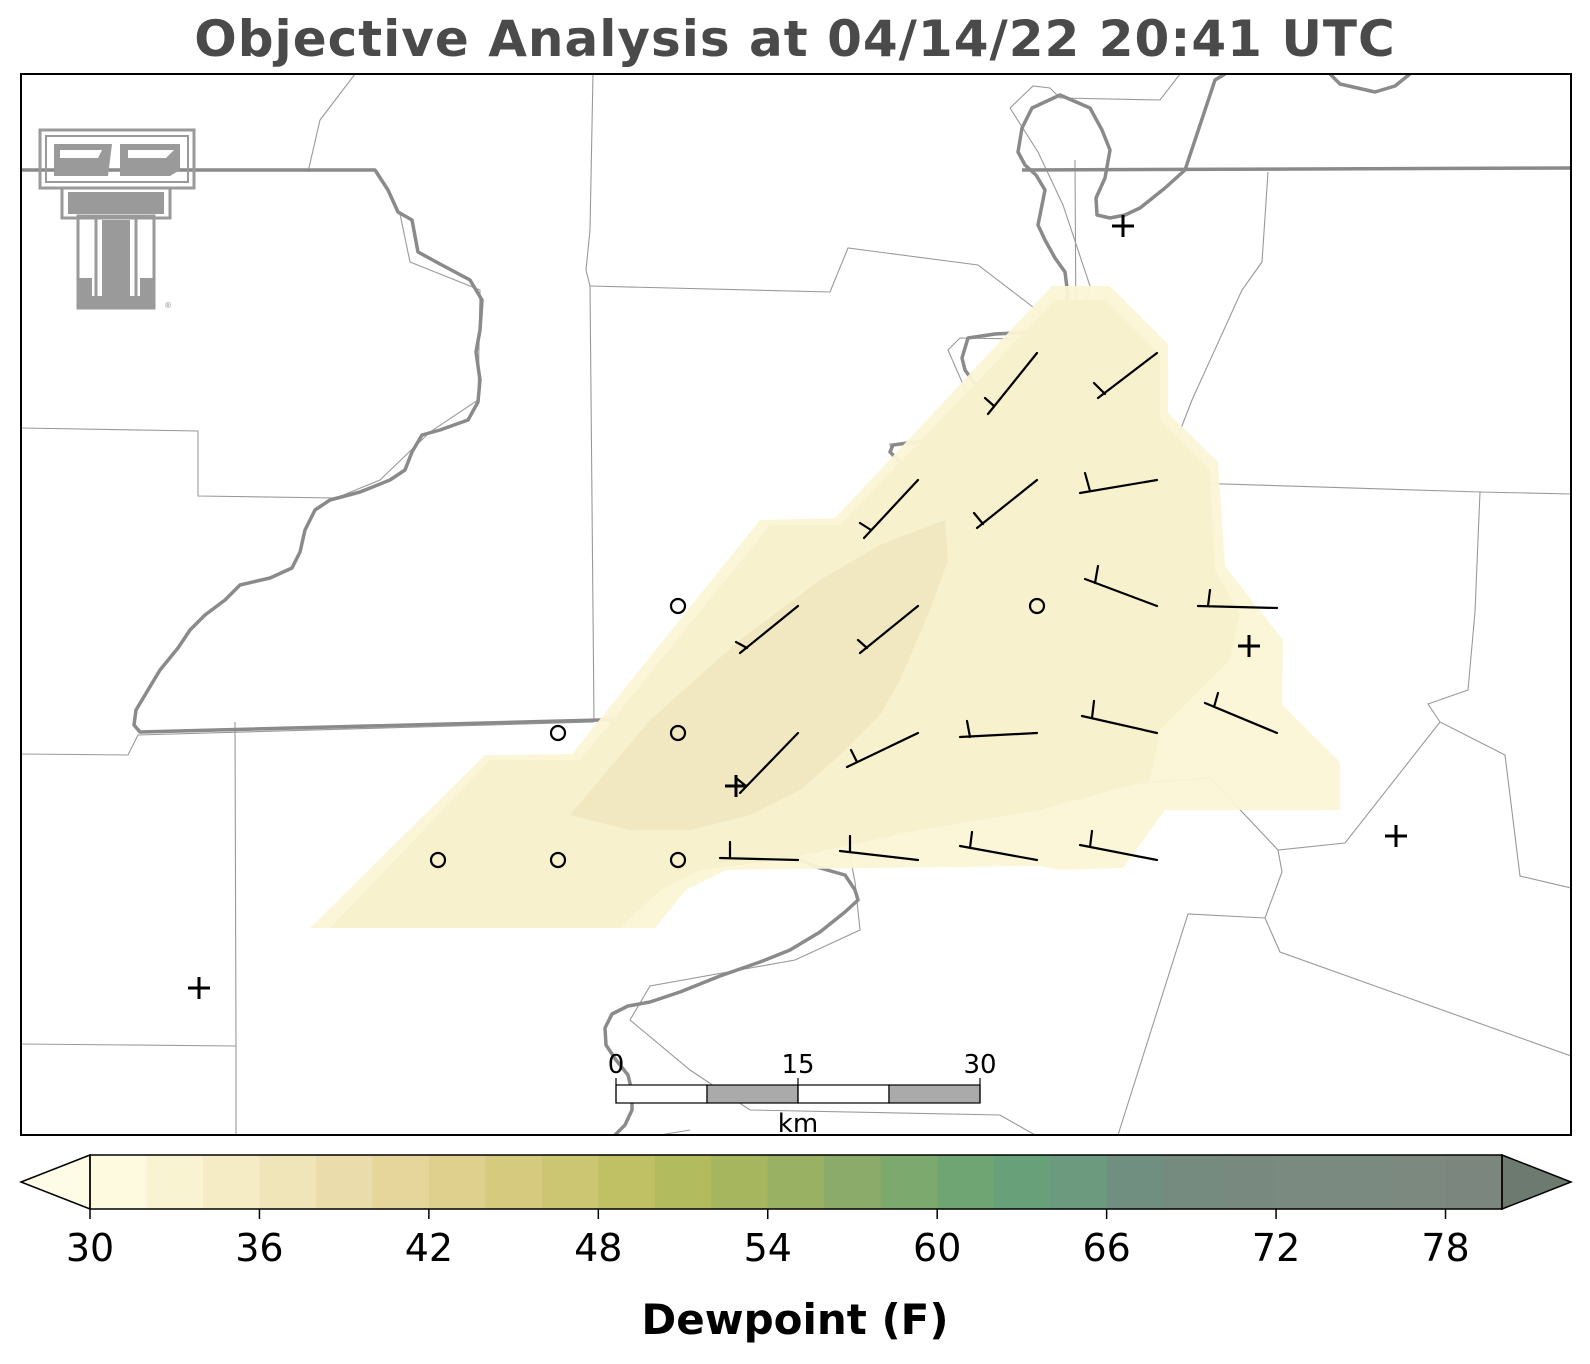 The height and width of the screenshot is (1364, 1590). What do you see at coordinates (937, 1248) in the screenshot?
I see `colorbar-tick-label: 60` at bounding box center [937, 1248].